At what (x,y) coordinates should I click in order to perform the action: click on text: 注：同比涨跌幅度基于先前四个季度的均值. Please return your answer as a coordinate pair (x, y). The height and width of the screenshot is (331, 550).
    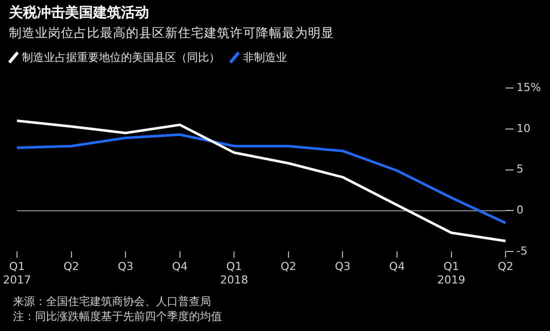
    Looking at the image, I should click on (117, 316).